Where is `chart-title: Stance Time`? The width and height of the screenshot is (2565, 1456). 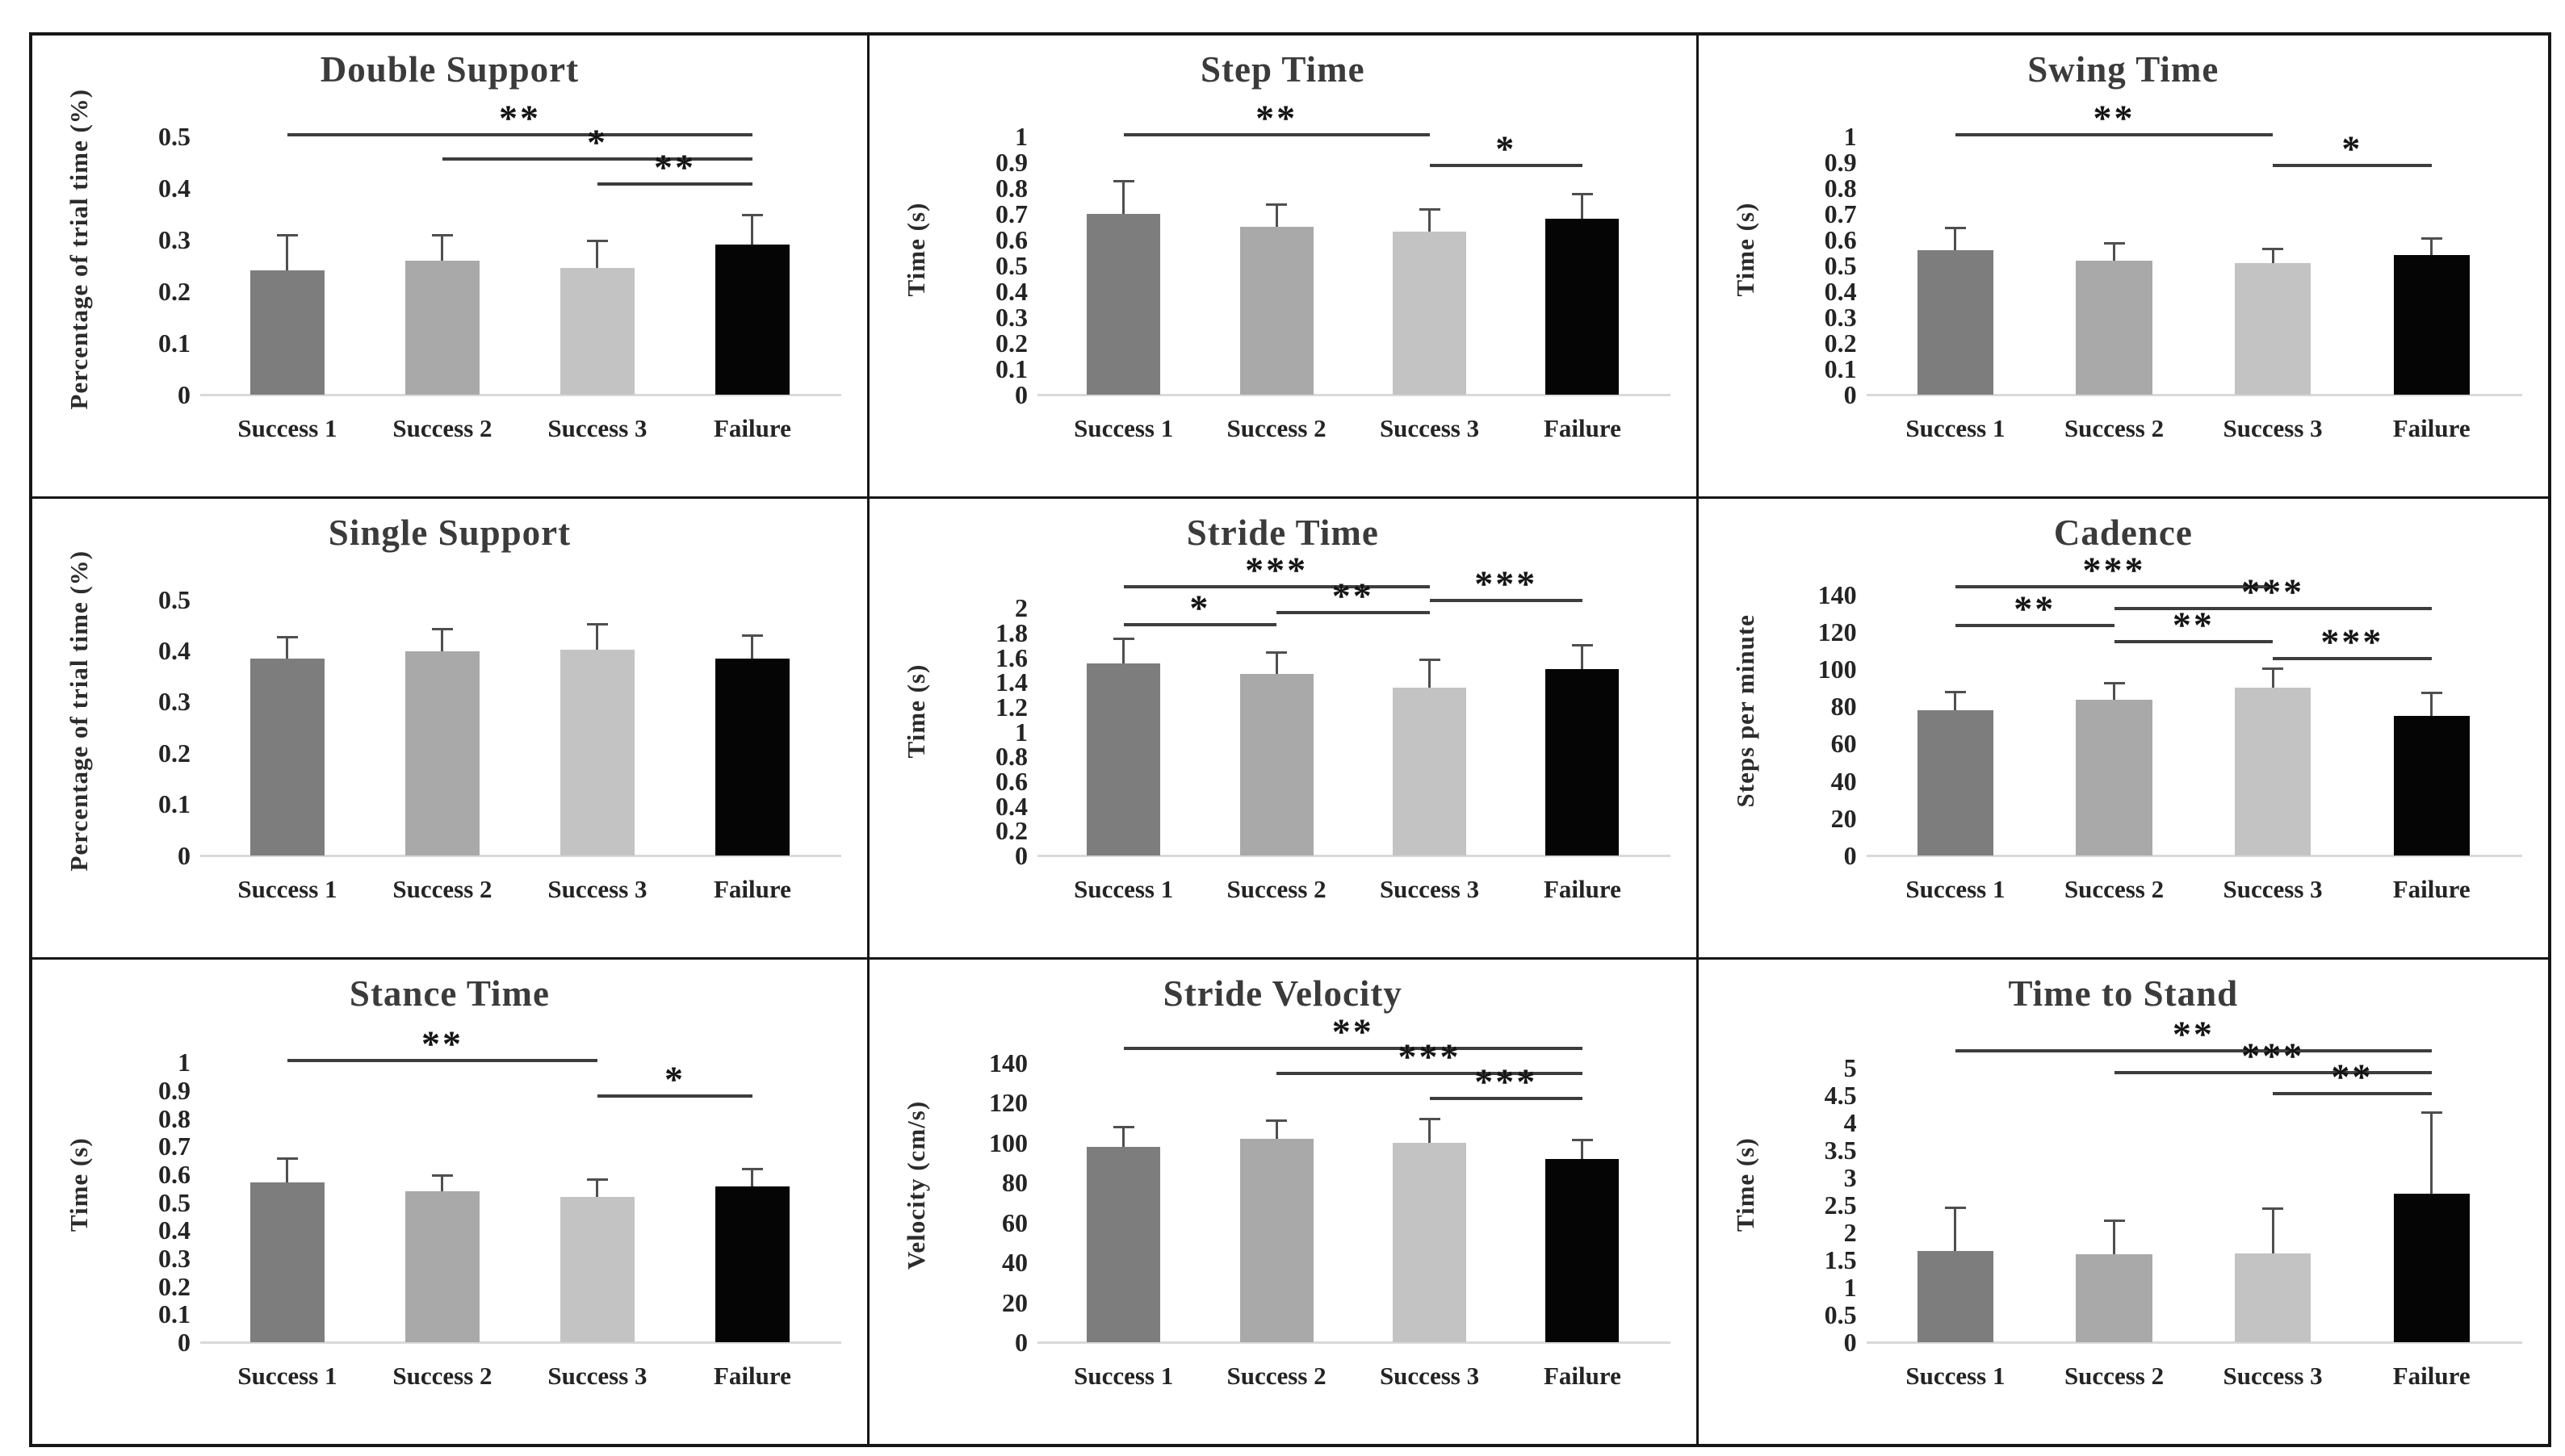
chart-title: Stance Time is located at coordinates (450, 993).